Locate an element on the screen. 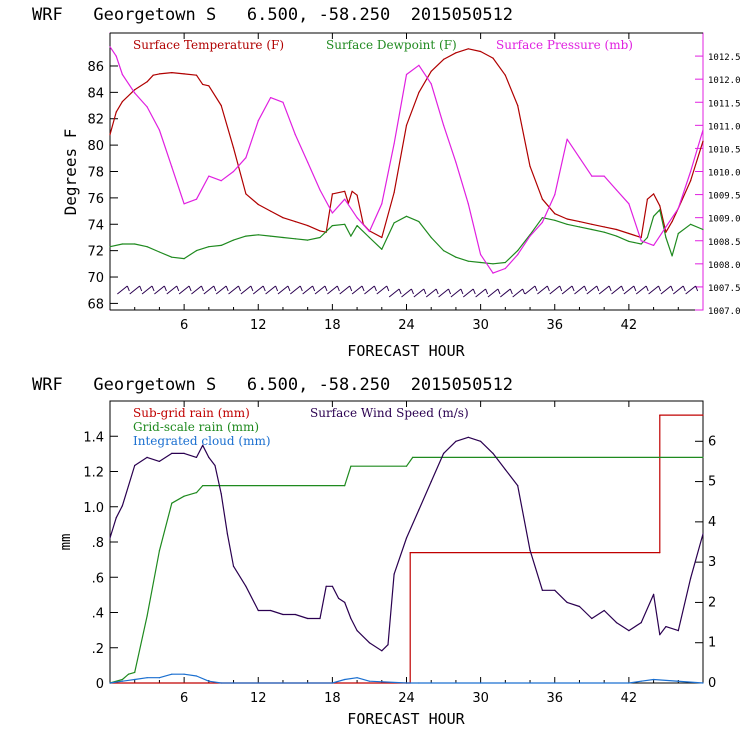 Image resolution: width=740 pixels, height=740 pixels. y-tick-label: .6 is located at coordinates (98, 578).